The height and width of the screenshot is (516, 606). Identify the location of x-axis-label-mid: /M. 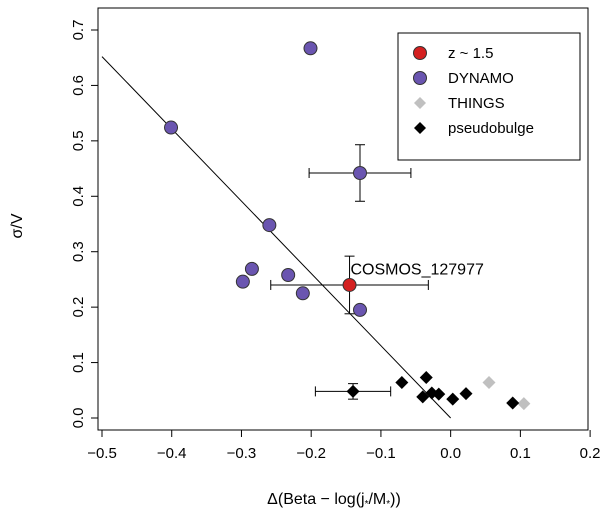
(377, 499).